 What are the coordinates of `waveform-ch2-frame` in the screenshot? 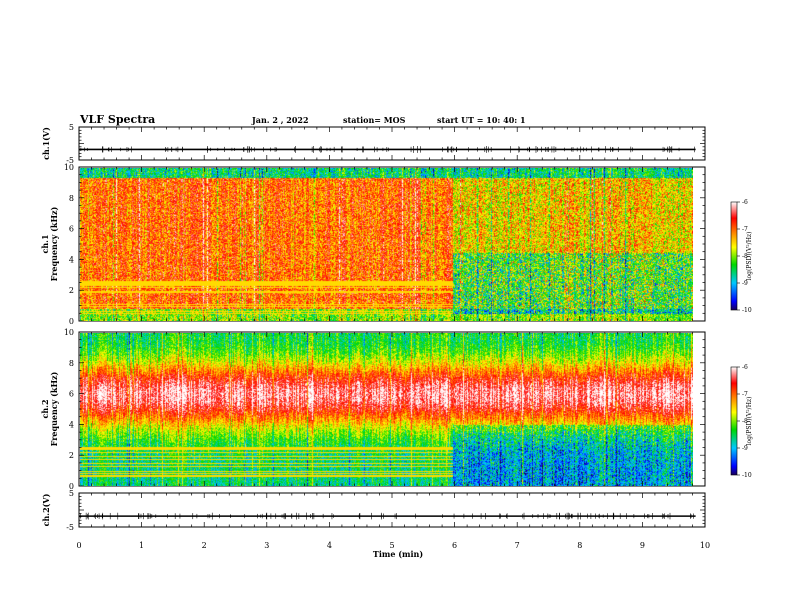 It's located at (392, 510).